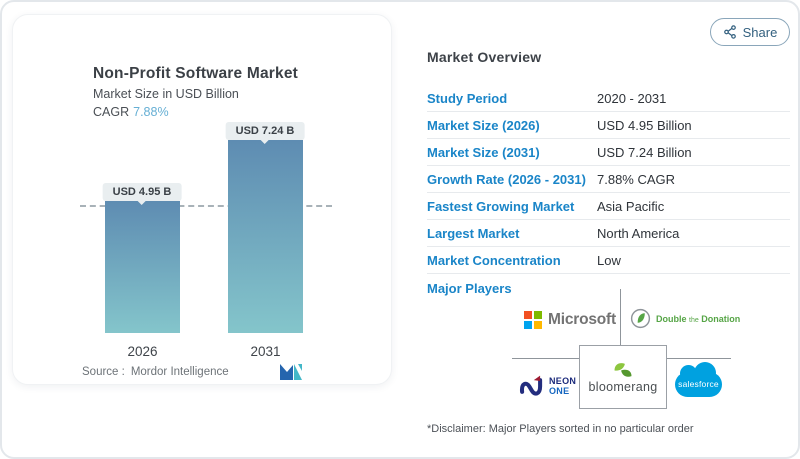 The image size is (800, 459). Describe the element at coordinates (506, 179) in the screenshot. I see `row-label: Growth Rate (2026 - 2031)` at that location.